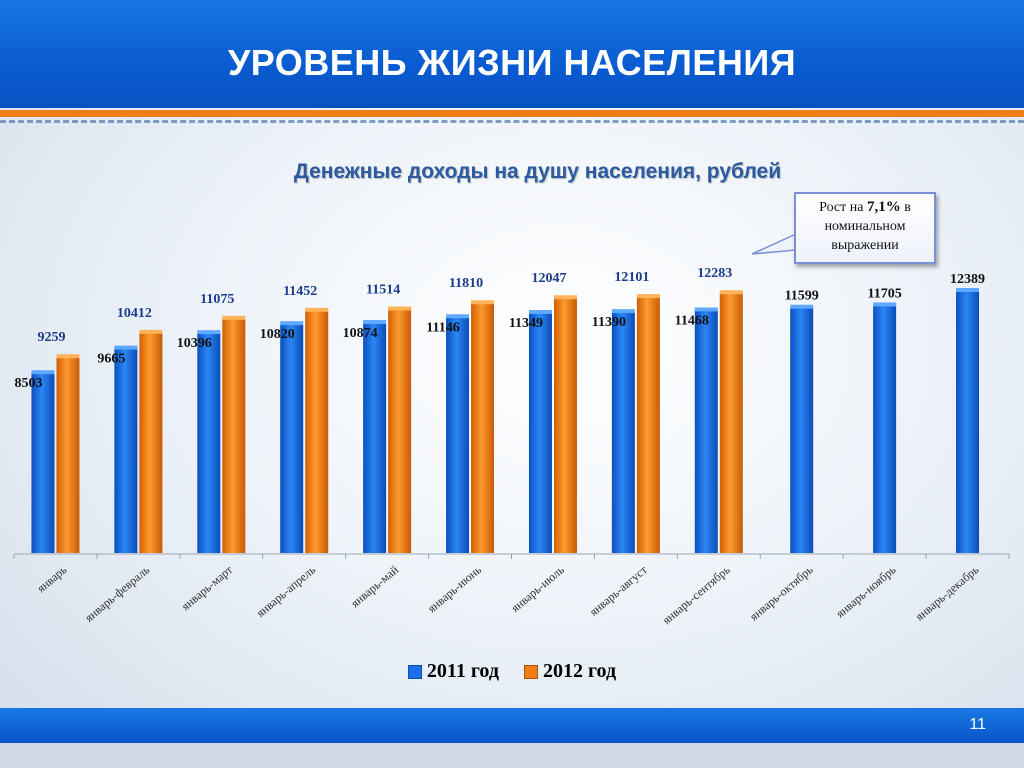  I want to click on x-tick-label: январь-август, so click(619, 590).